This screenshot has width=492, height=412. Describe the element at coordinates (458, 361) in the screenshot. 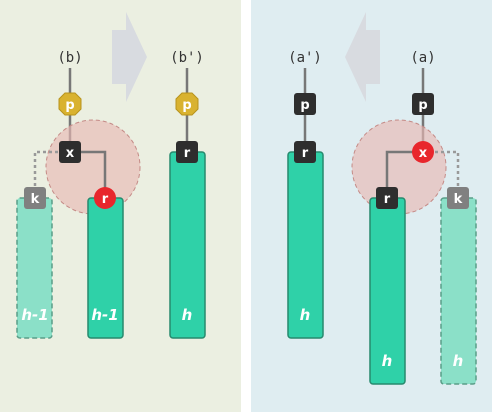

I see `subtree-a-k-label: h` at that location.